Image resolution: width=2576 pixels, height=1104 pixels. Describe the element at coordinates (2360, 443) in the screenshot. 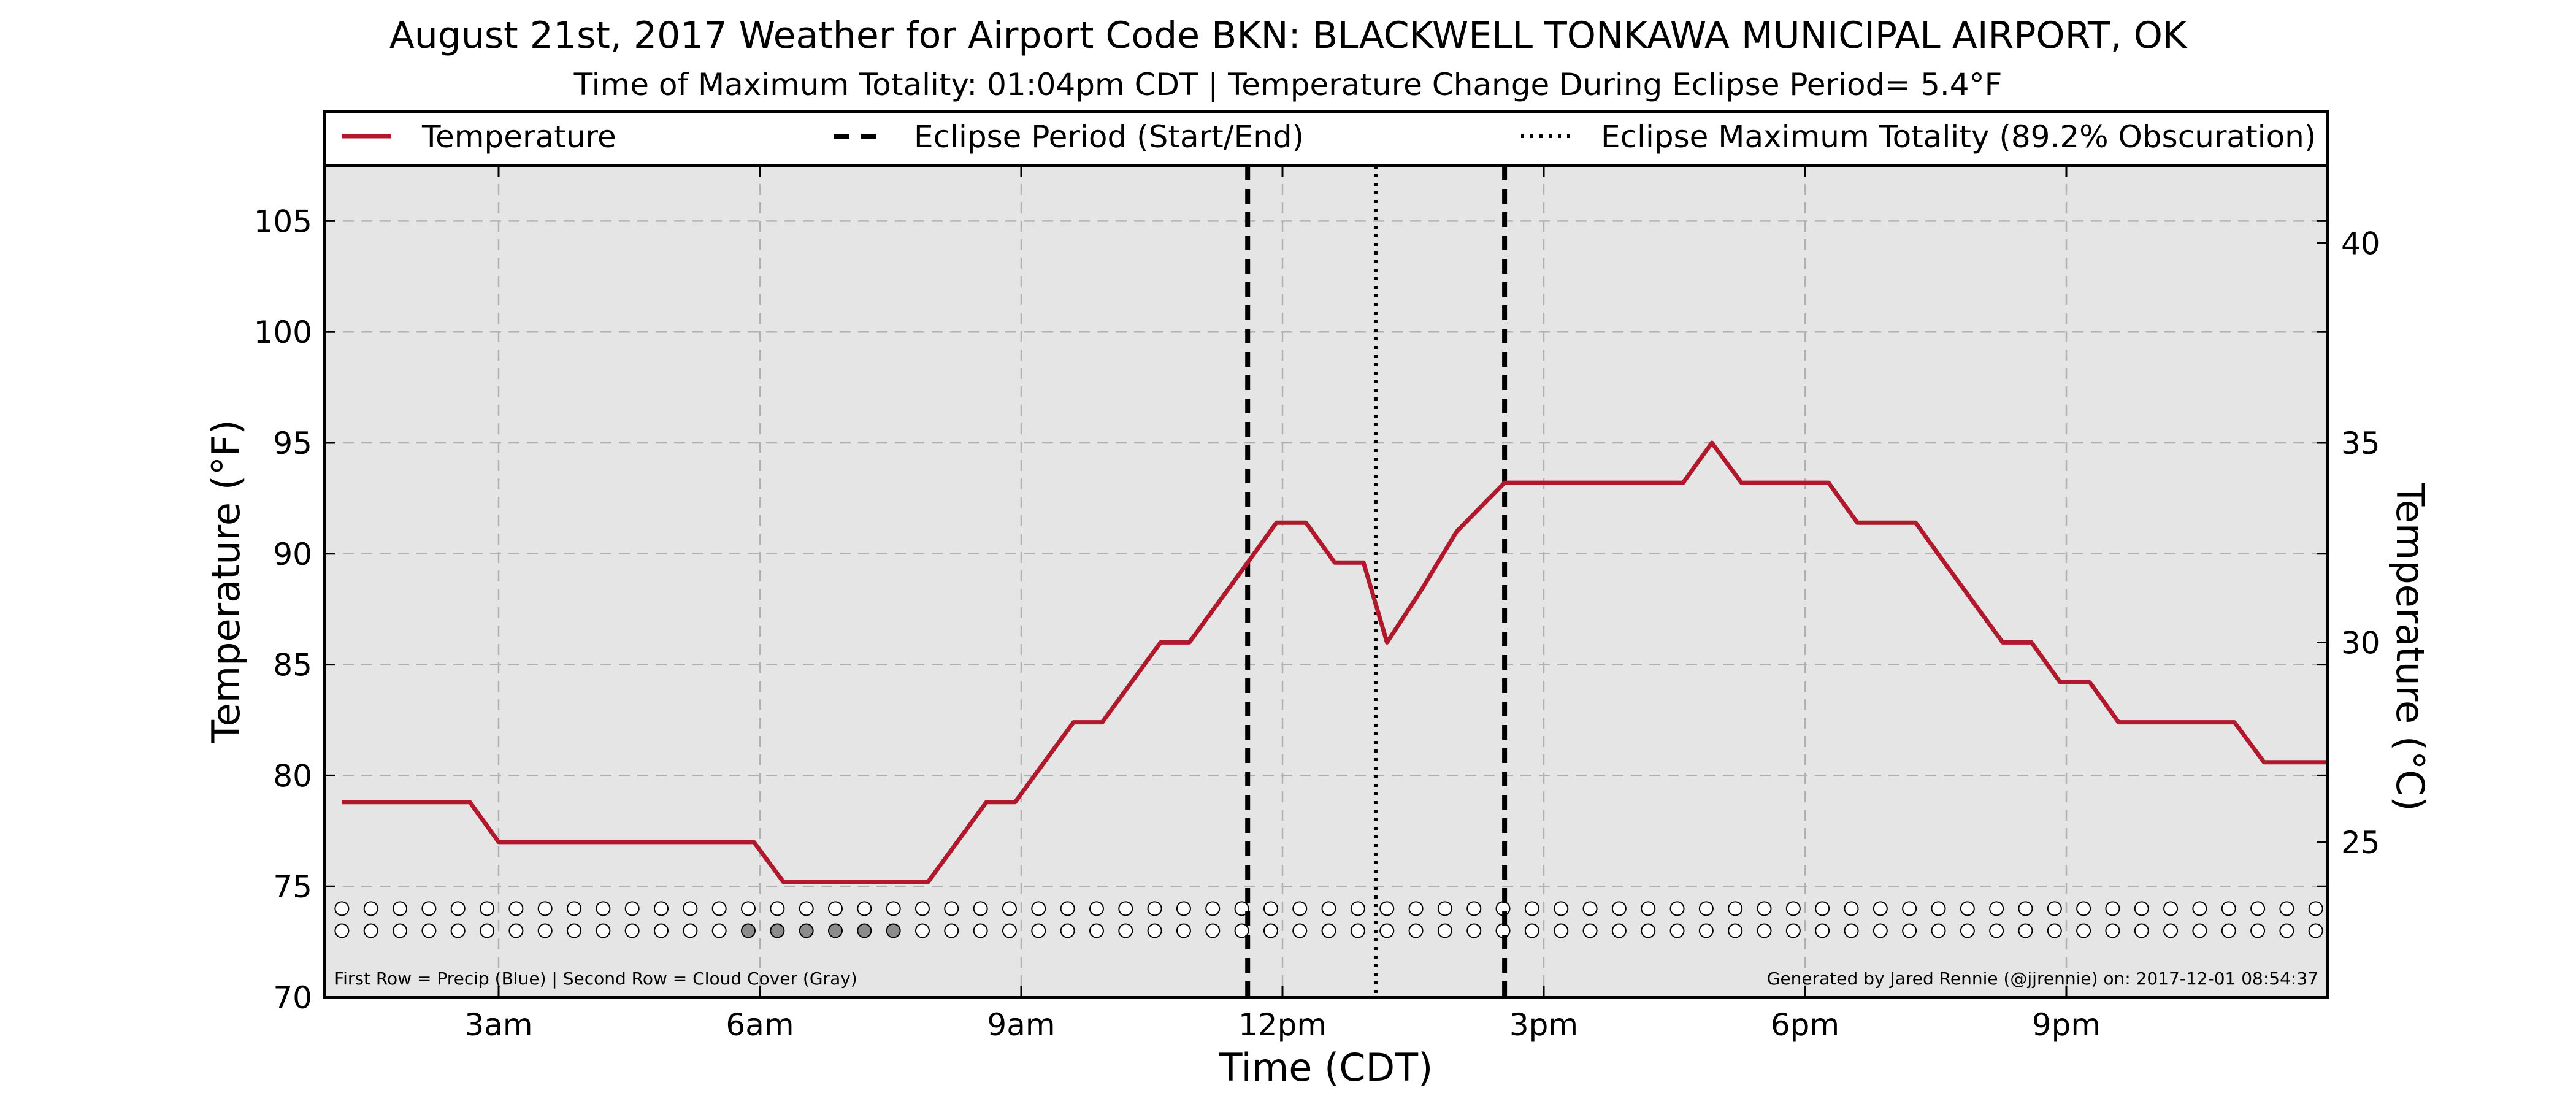

I see `y-tick-label-right: 35` at that location.